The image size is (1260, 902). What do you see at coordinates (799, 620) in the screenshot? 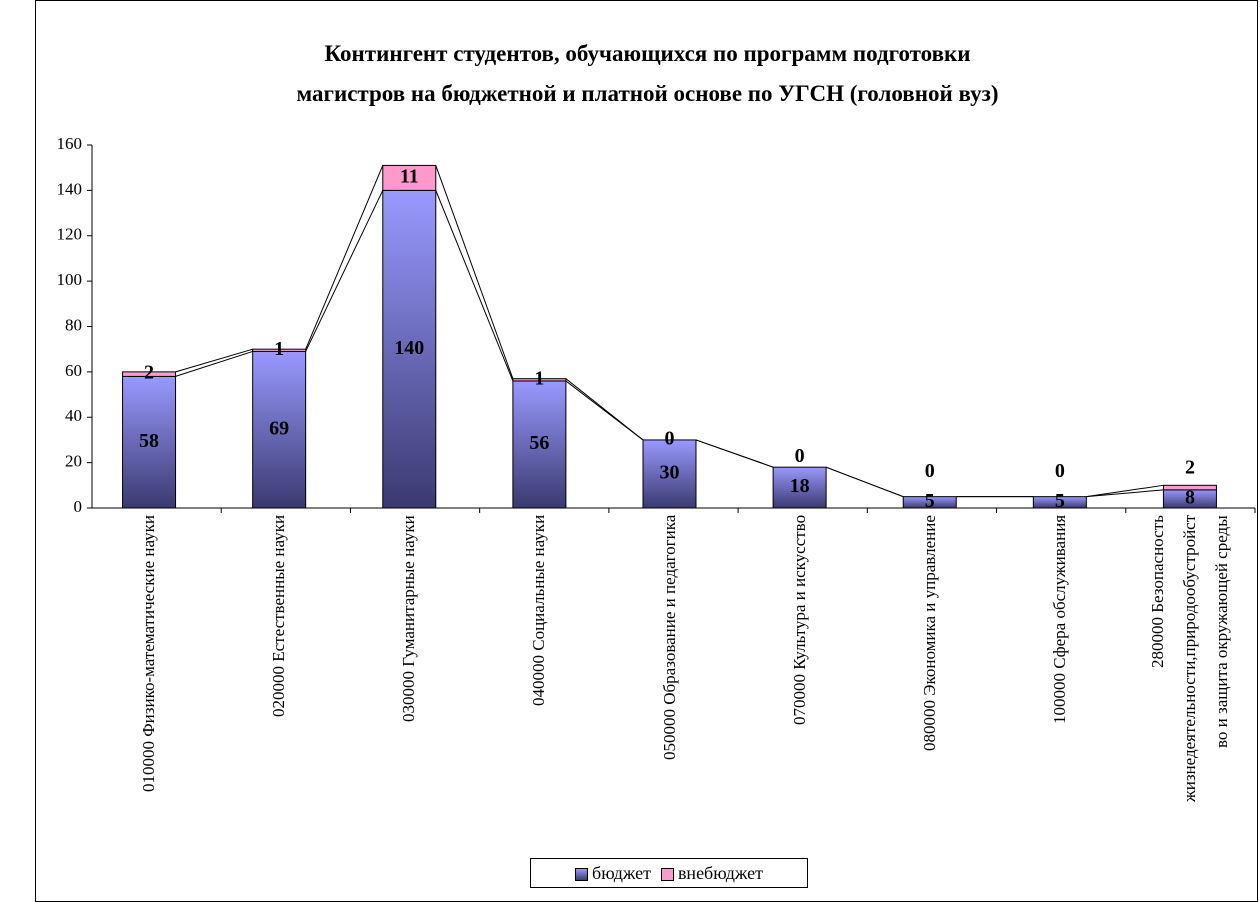
I see `x-tick-label: 070000 Культура и искусство` at bounding box center [799, 620].